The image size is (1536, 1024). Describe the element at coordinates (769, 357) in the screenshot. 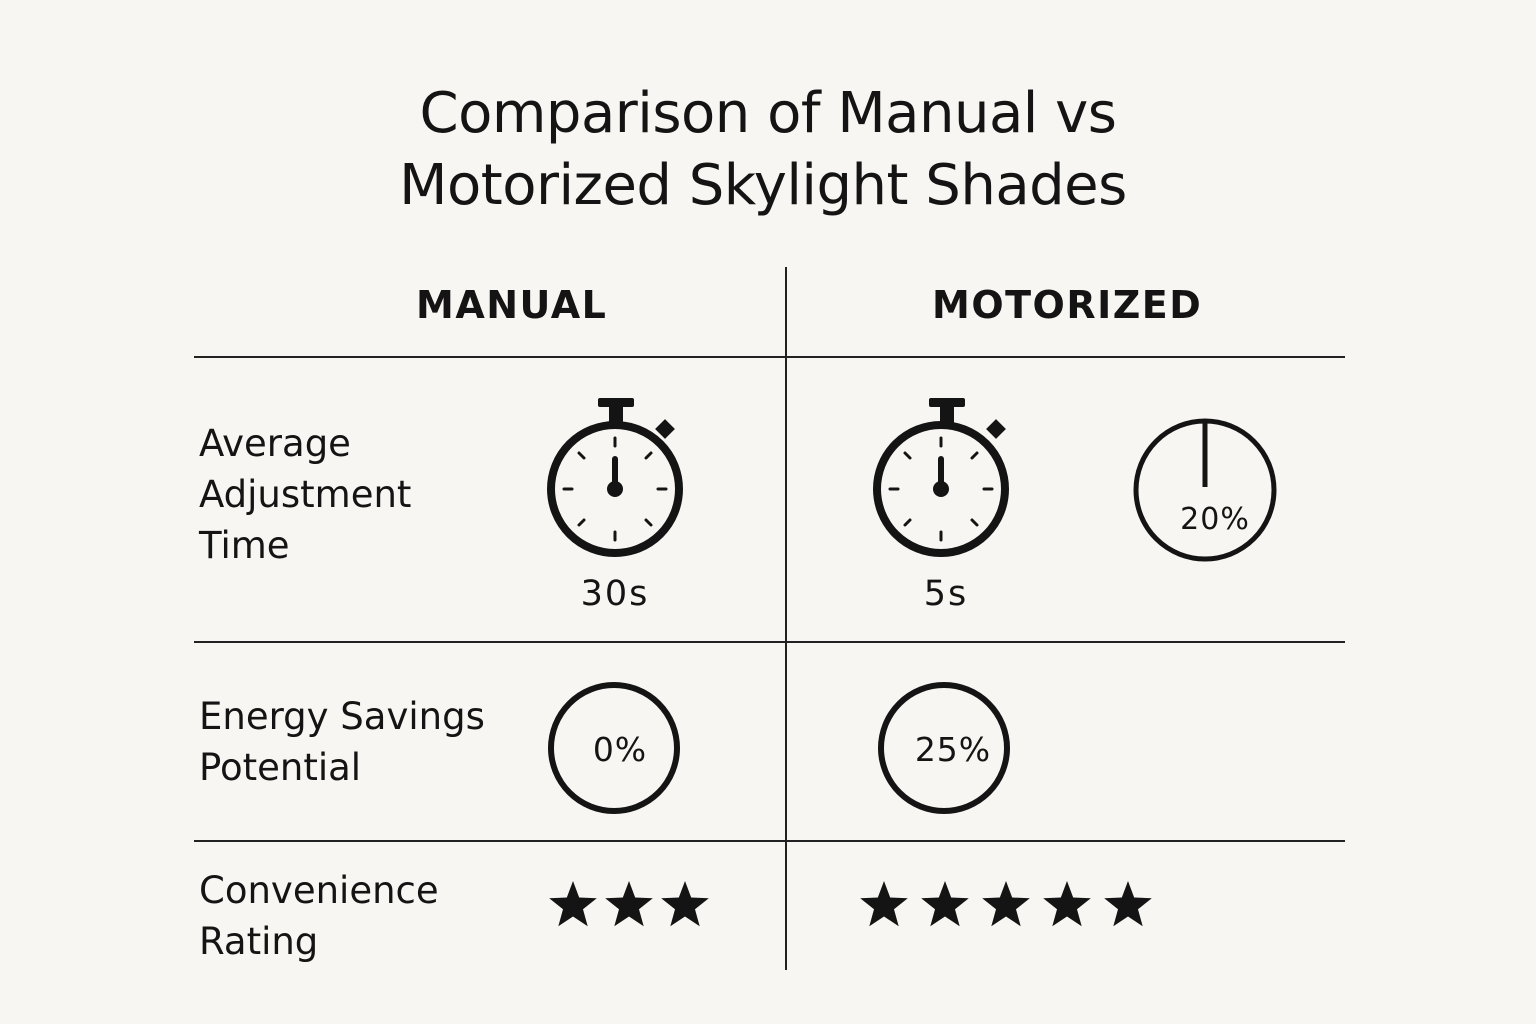

I see `header-divider` at that location.